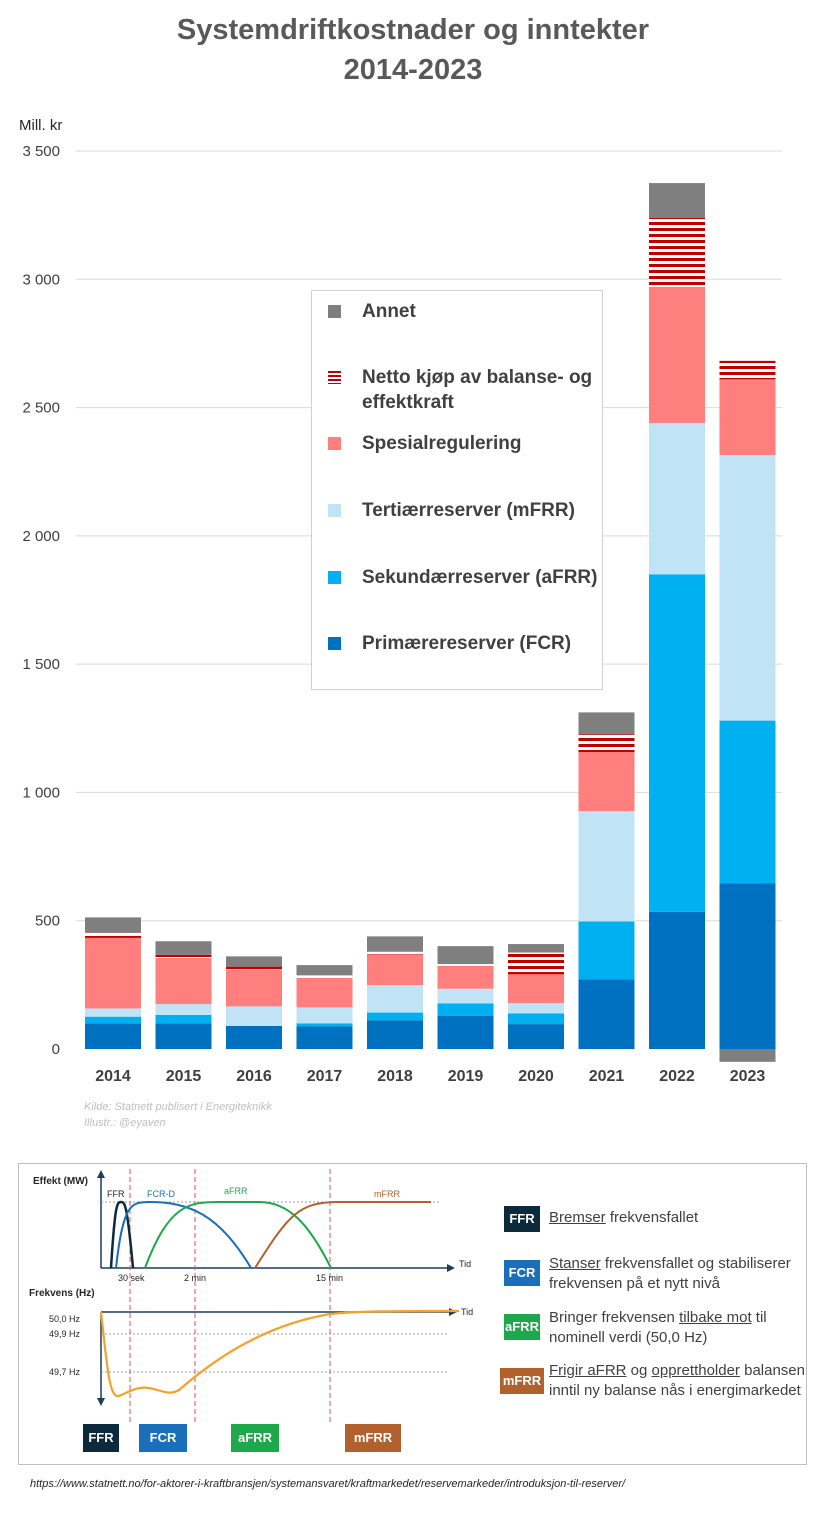 The image size is (826, 1514). Describe the element at coordinates (342, 1235) in the screenshot. I see `mfrr-curve` at that location.